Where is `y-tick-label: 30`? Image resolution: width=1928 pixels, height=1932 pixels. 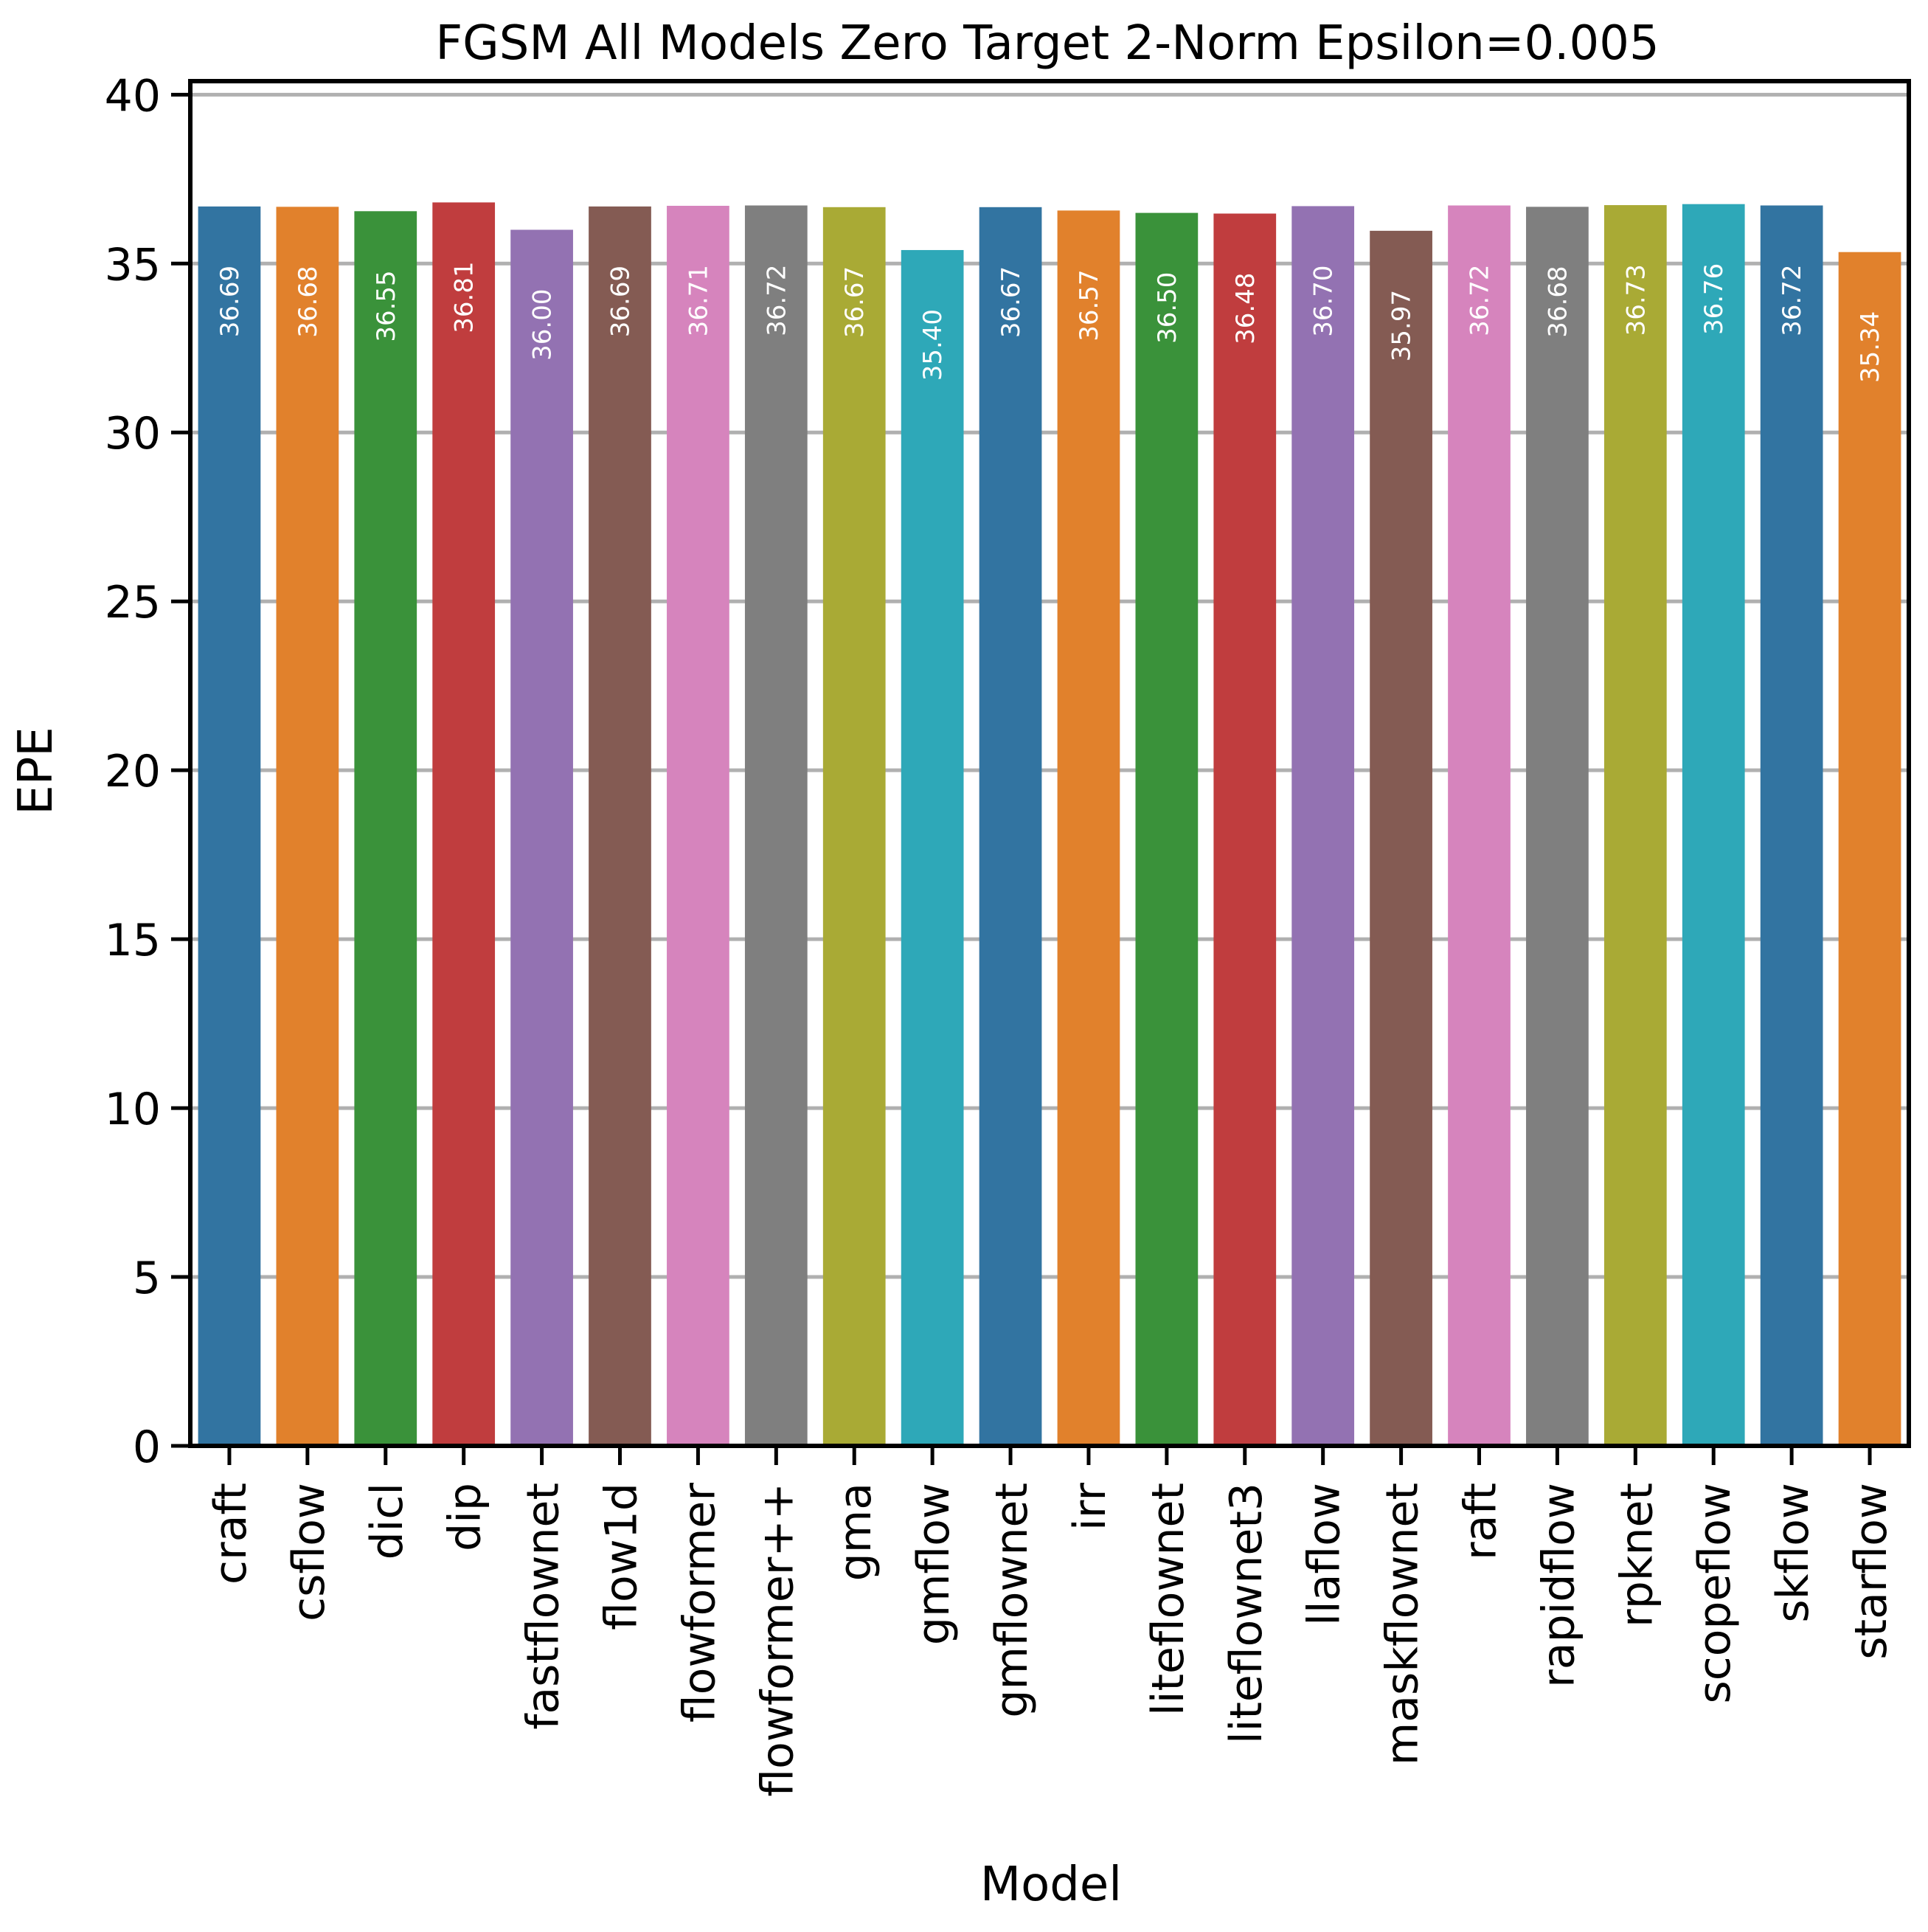 y-tick-label: 30 is located at coordinates (133, 434).